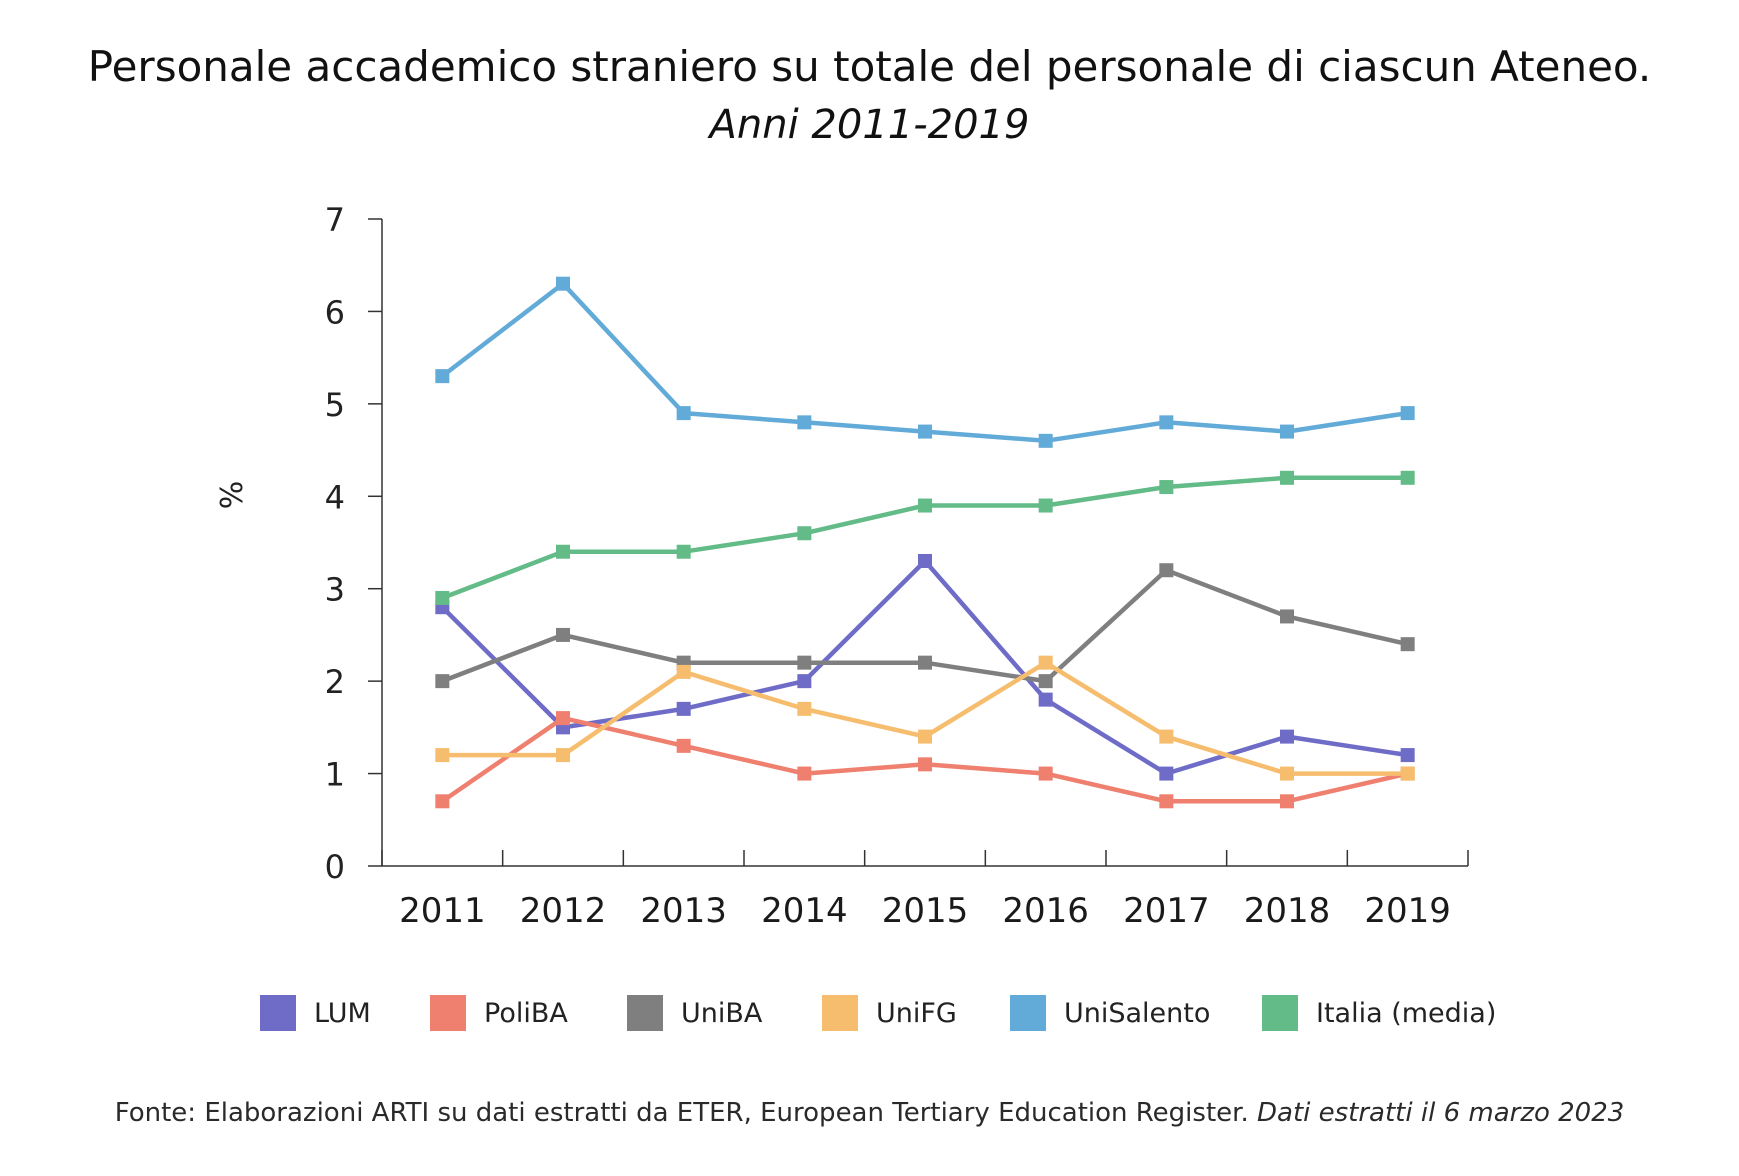 This screenshot has height=1176, width=1739. Describe the element at coordinates (526, 1013) in the screenshot. I see `legend-label: PoliBA` at that location.